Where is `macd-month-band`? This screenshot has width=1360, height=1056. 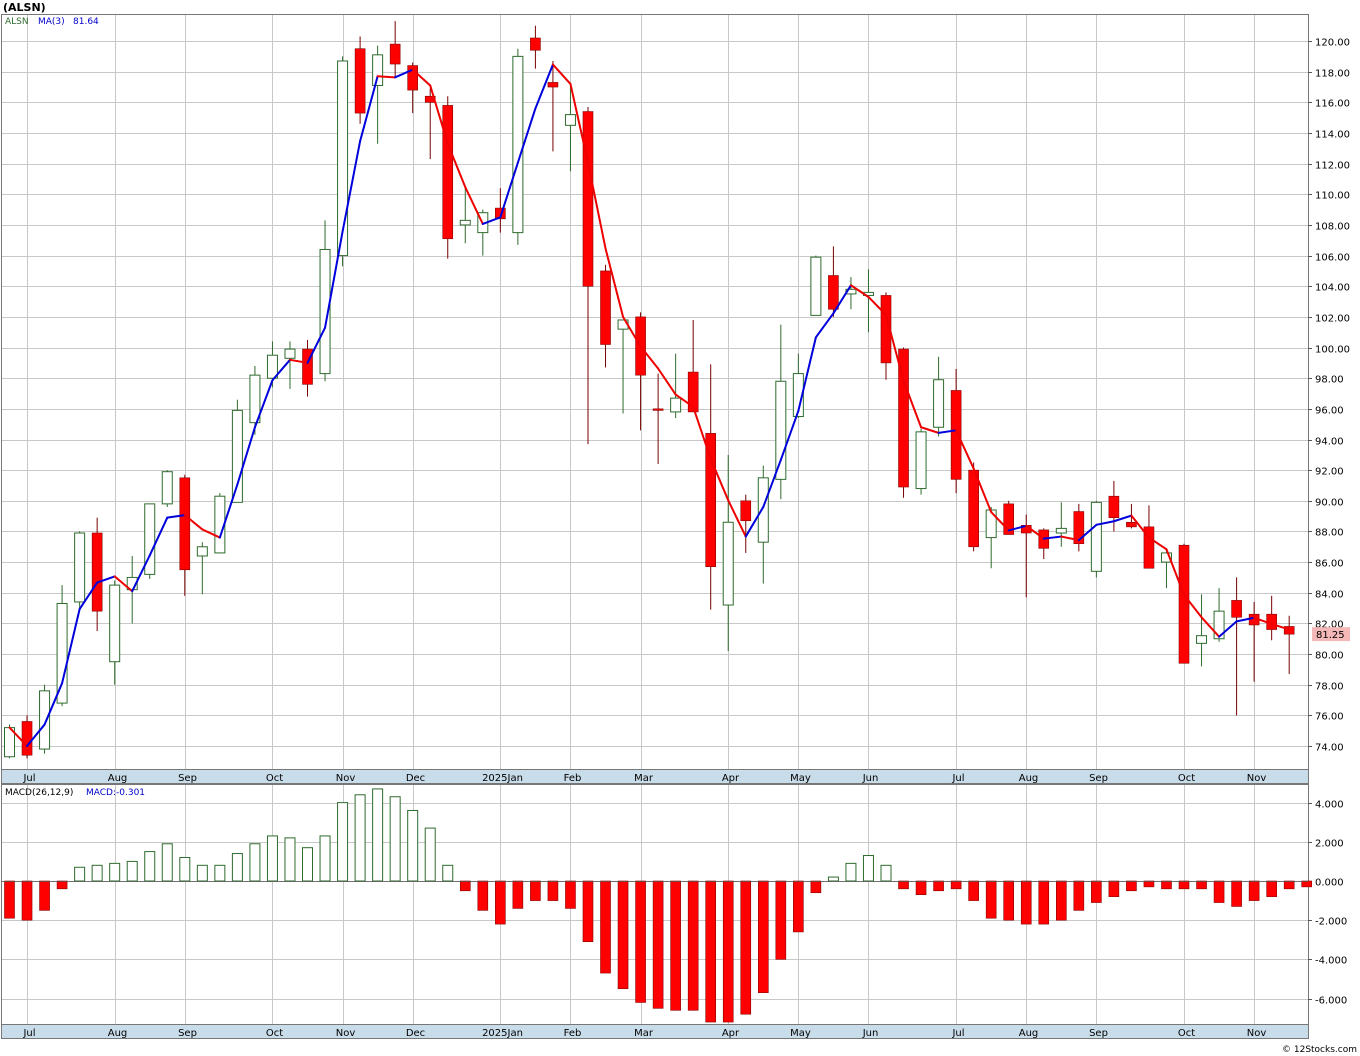 macd-month-band is located at coordinates (655, 1031).